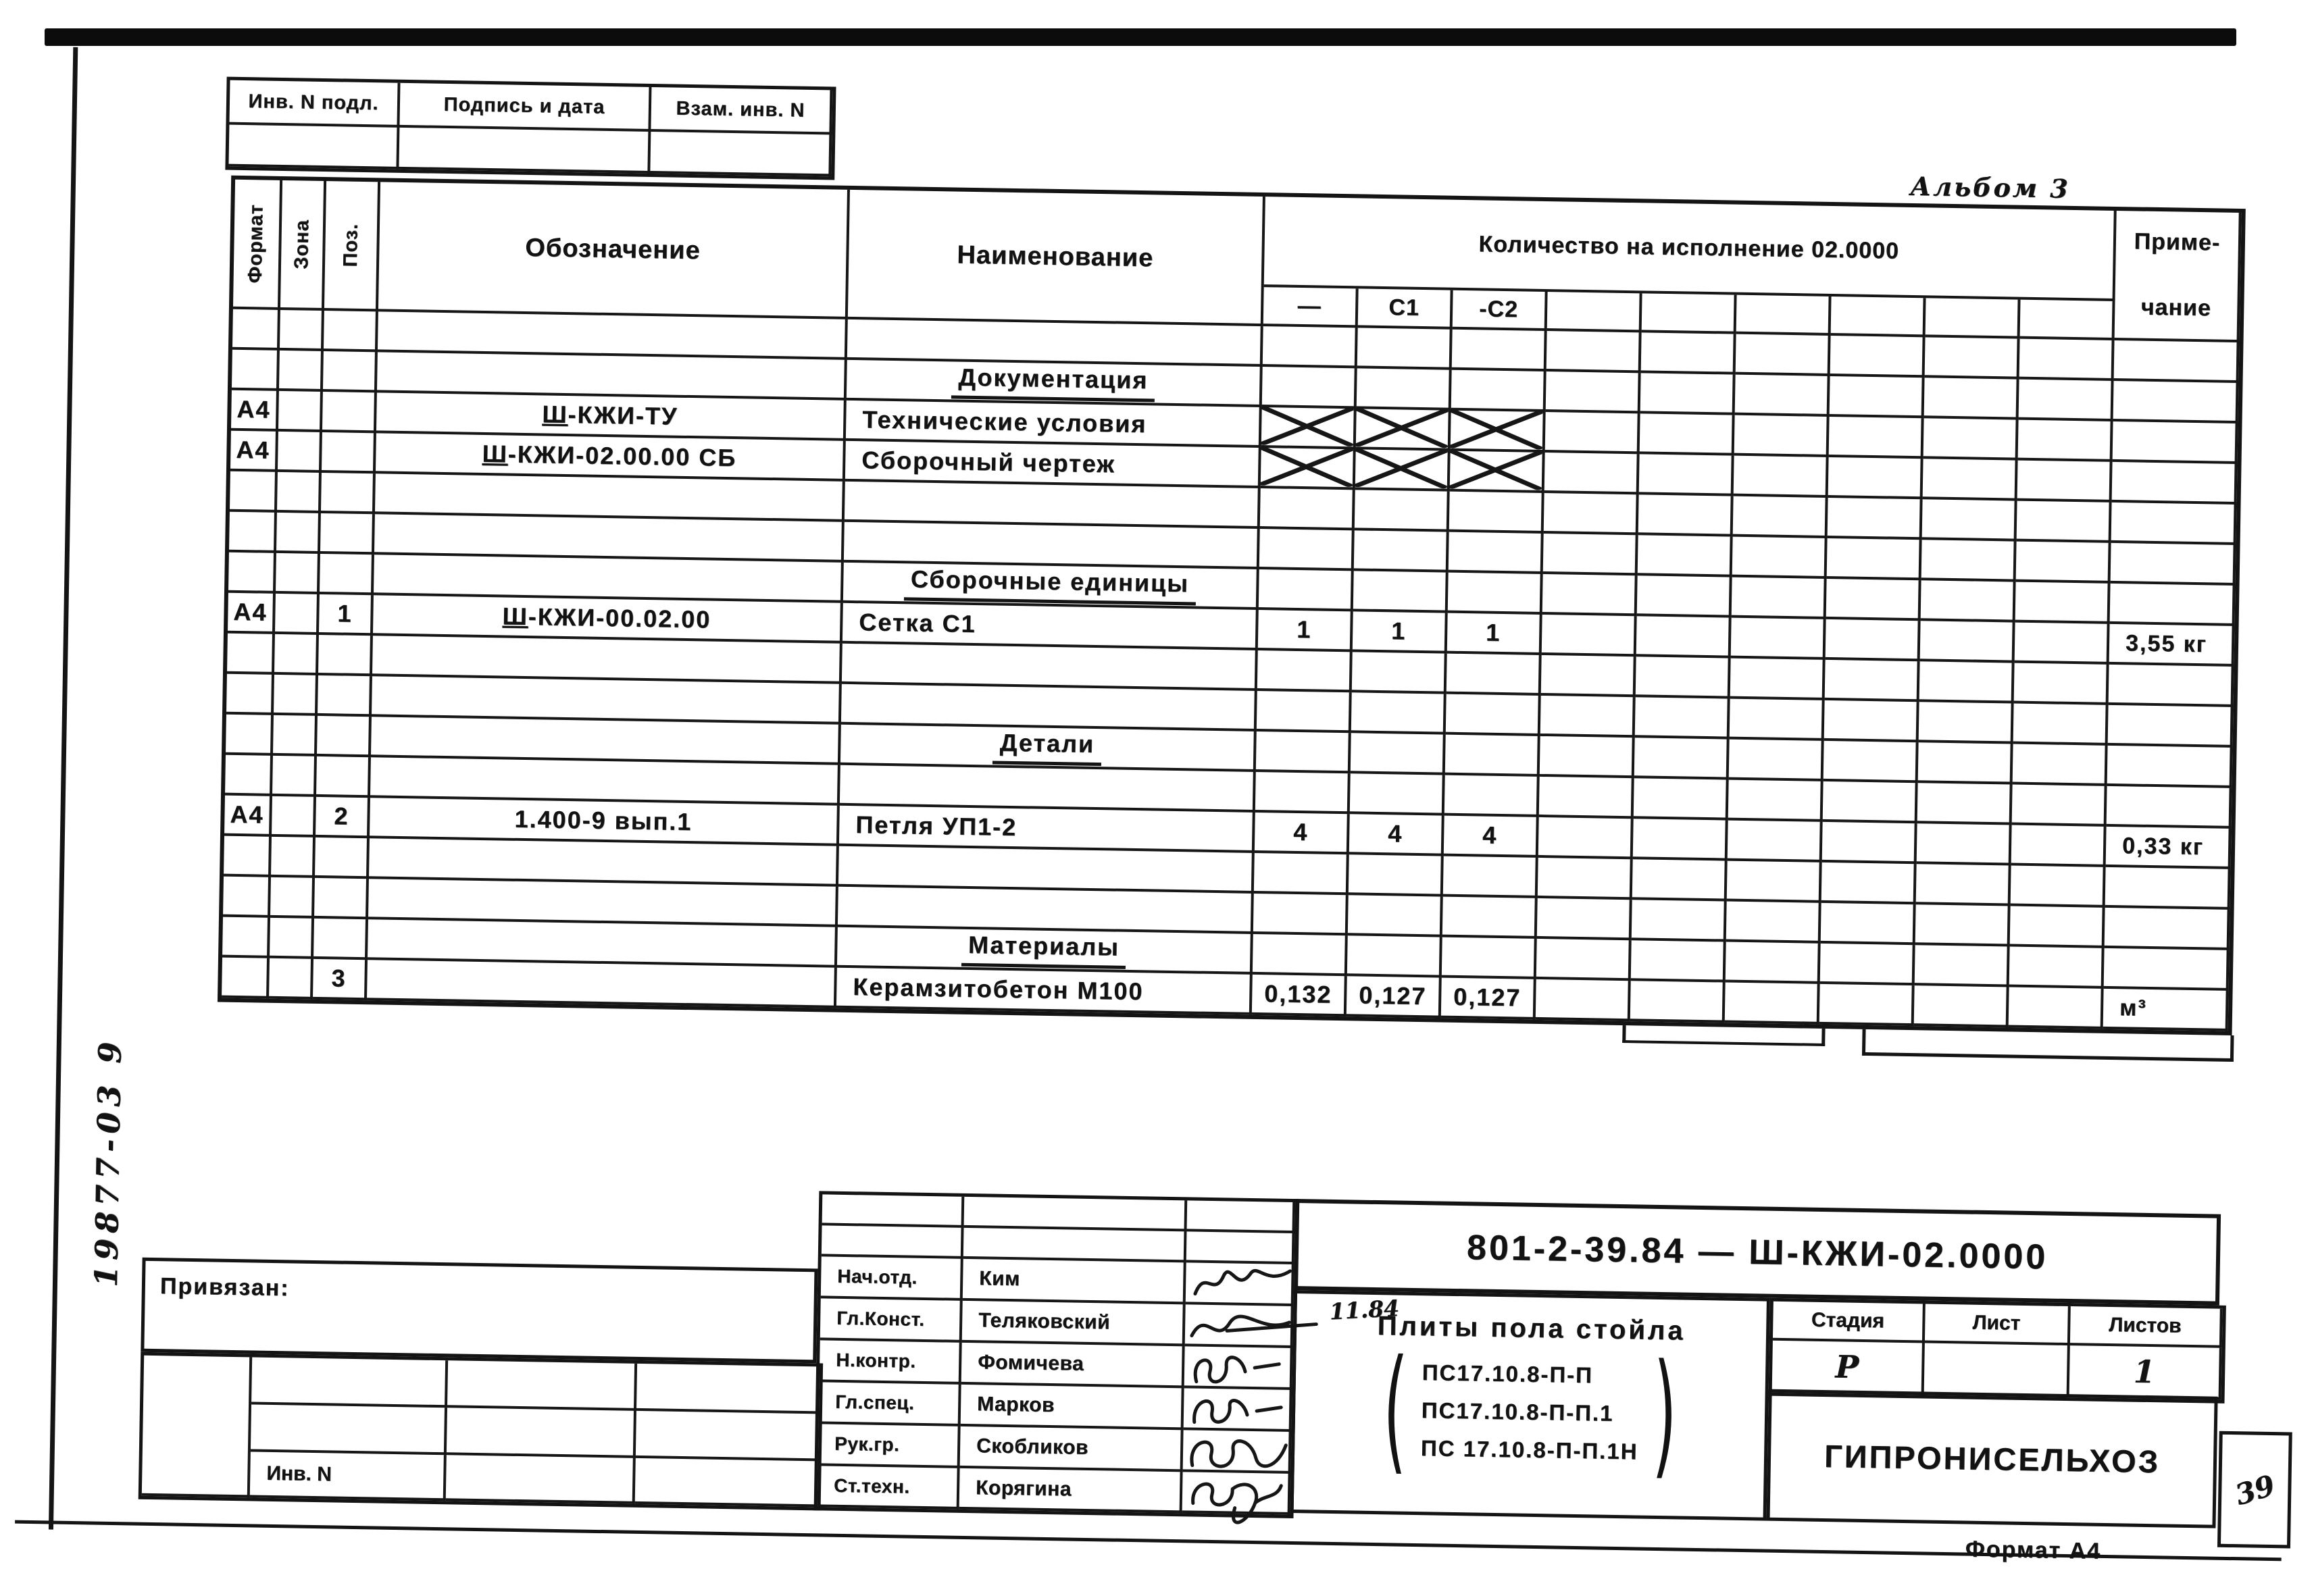  What do you see at coordinates (1724, 1035) in the screenshot?
I see `scan-artifact` at bounding box center [1724, 1035].